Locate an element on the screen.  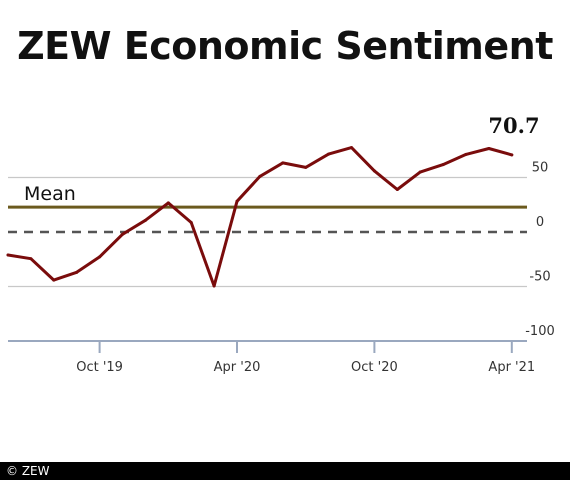
reference-lines is located at coordinates (267, 219).